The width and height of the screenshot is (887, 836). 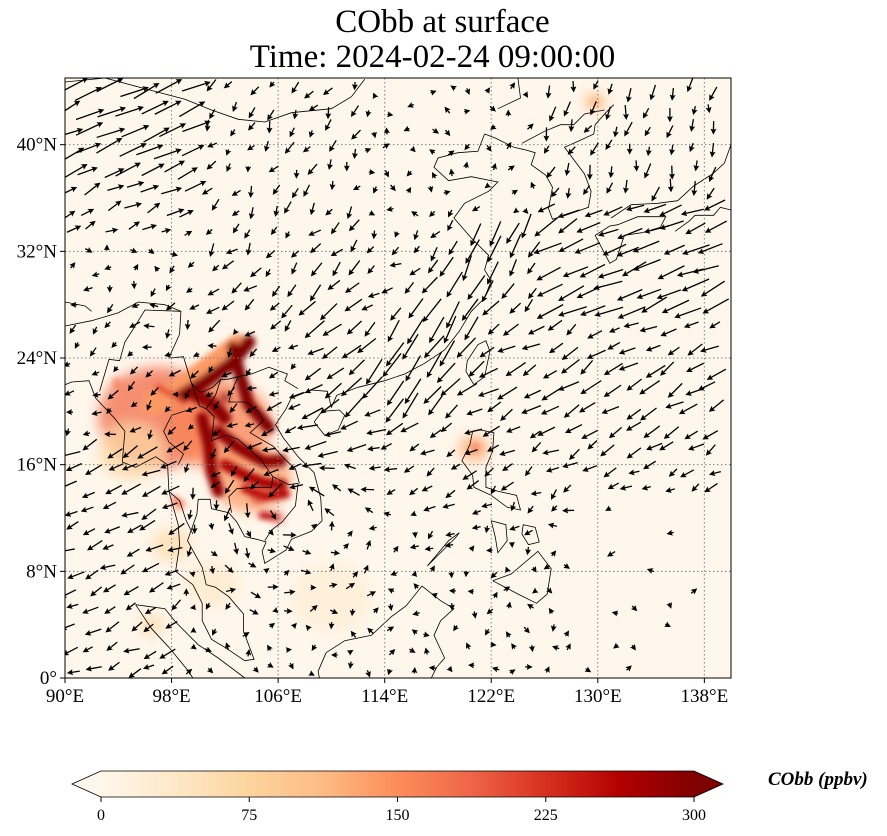 I want to click on concentration-plume, so click(x=249, y=446).